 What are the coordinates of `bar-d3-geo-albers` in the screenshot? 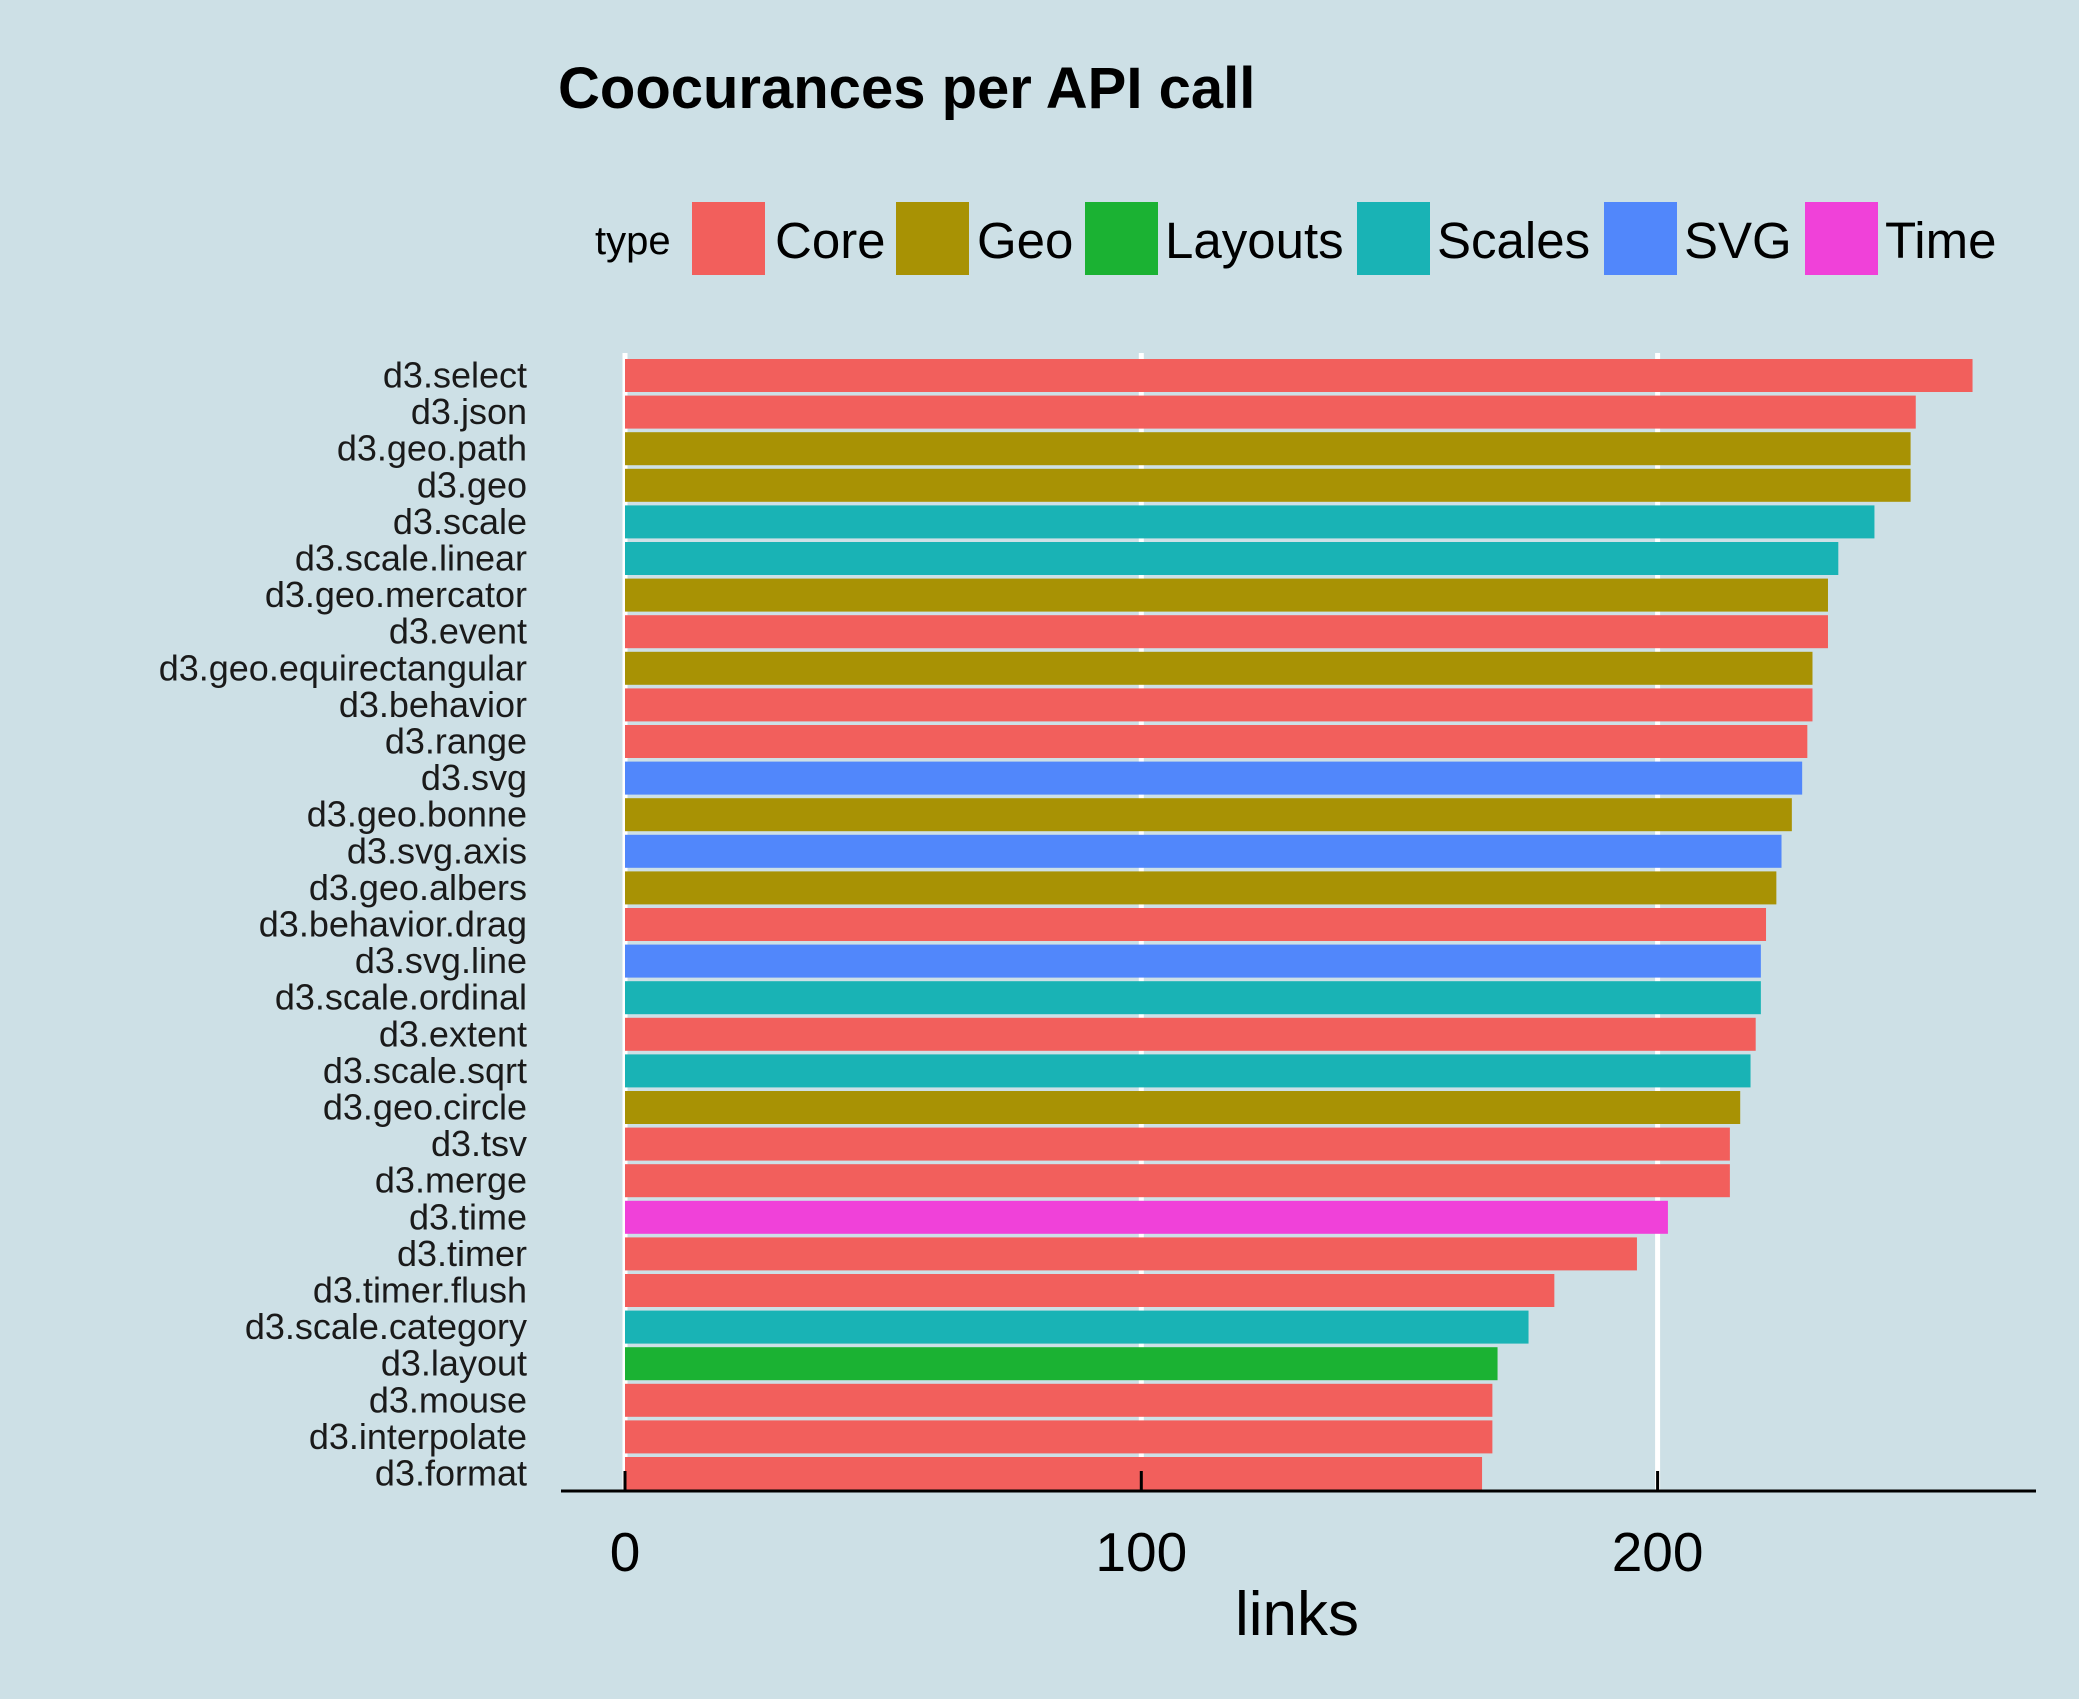 It's located at (1201, 888).